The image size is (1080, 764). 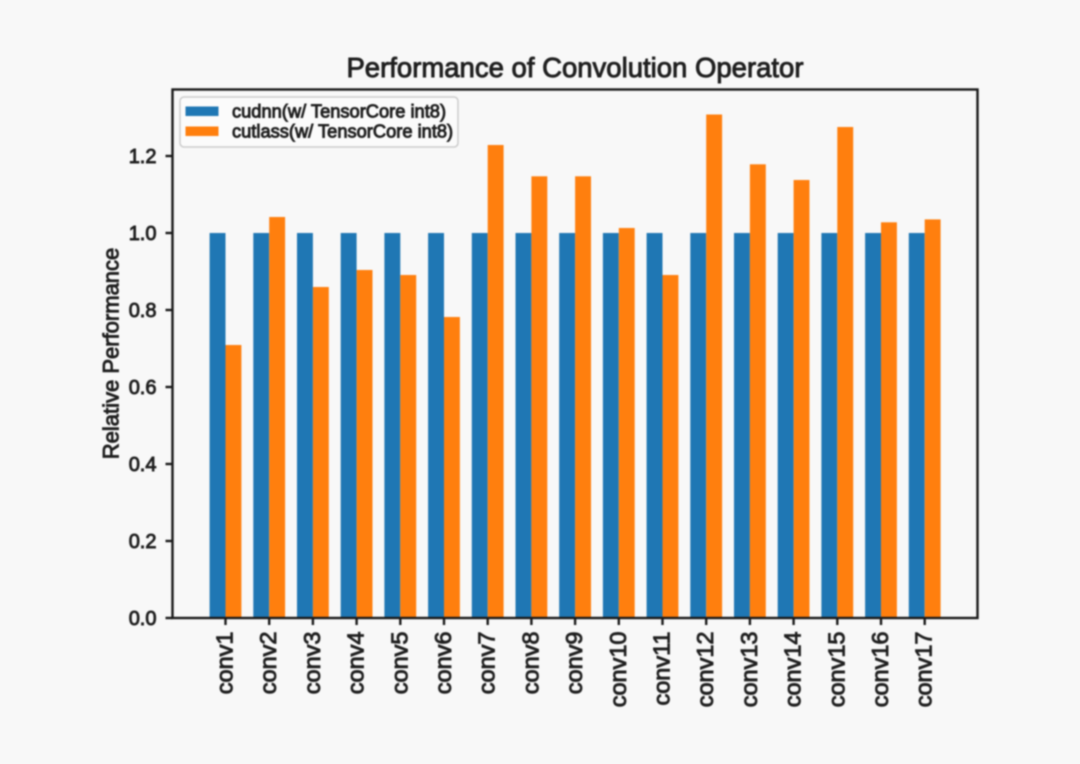 I want to click on svg-text: 0.4, so click(x=143, y=465).